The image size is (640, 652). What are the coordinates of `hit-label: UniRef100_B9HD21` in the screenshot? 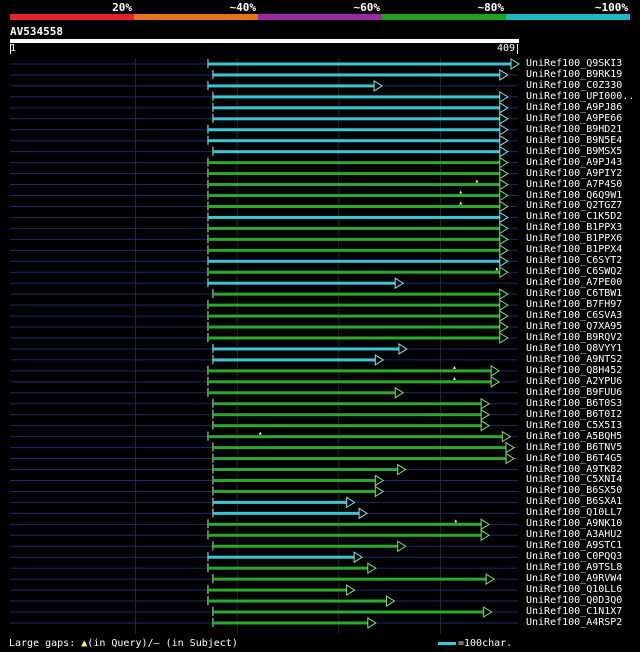 It's located at (574, 129).